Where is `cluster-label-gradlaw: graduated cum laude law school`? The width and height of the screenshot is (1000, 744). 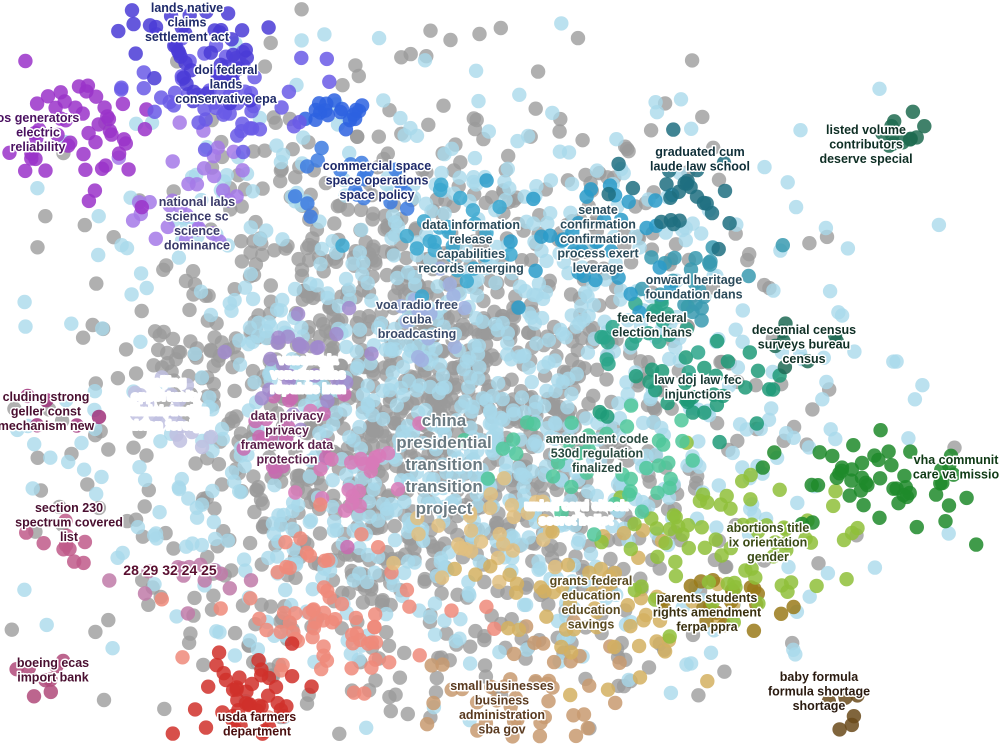 cluster-label-gradlaw: graduated cum laude law school is located at coordinates (700, 159).